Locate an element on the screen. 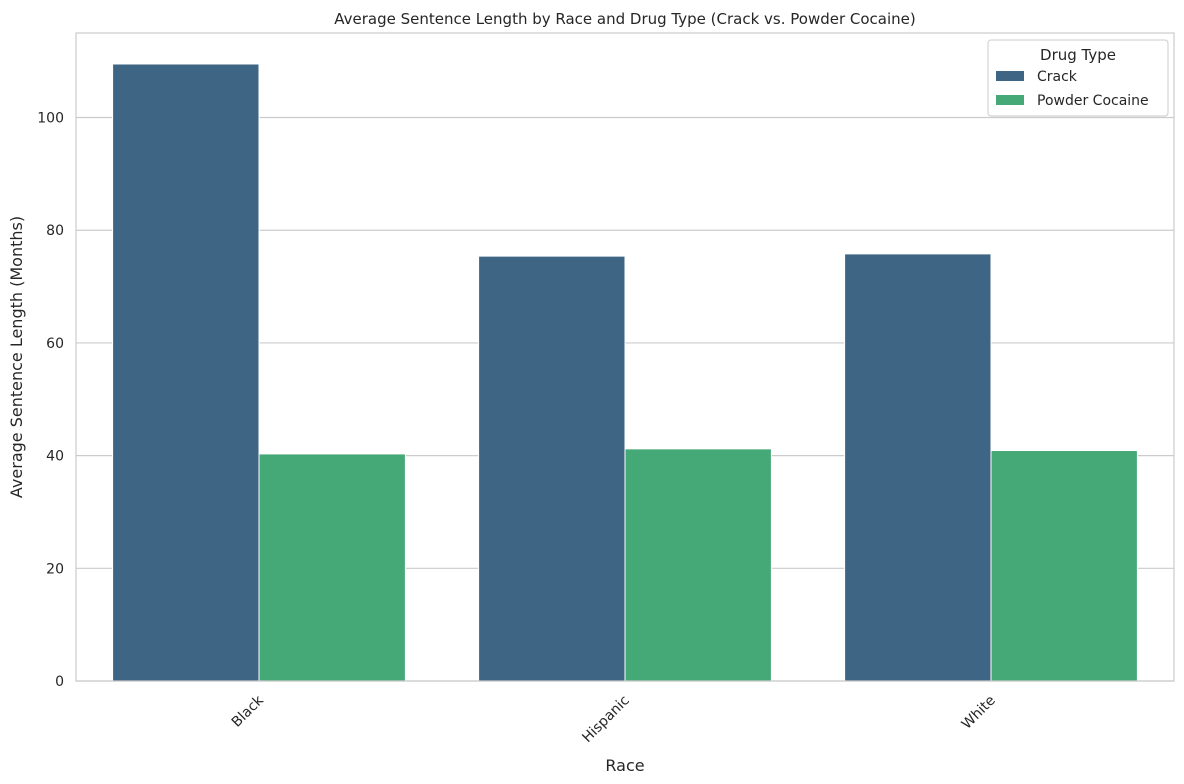 This screenshot has height=784, width=1184. x-tick-labels: Black Hispanic White is located at coordinates (614, 719).